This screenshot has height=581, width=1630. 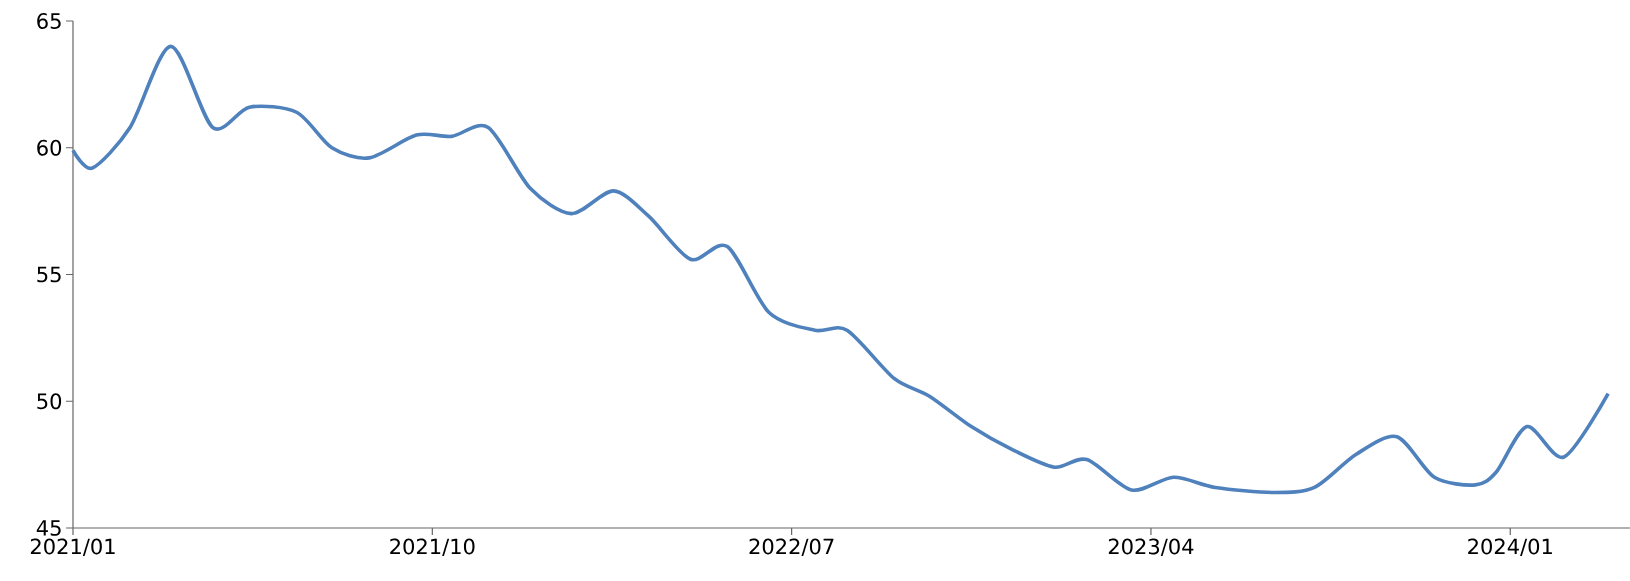 What do you see at coordinates (791, 547) in the screenshot?
I see `x-tick-label: 2022/07` at bounding box center [791, 547].